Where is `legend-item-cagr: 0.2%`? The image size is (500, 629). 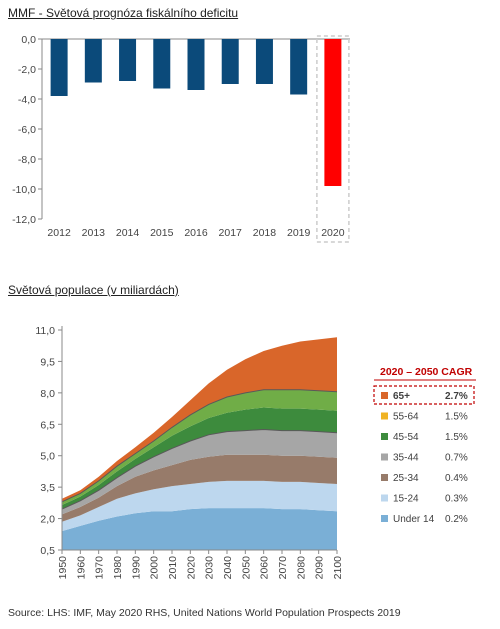
legend-item-cagr: 0.2% is located at coordinates (456, 519).